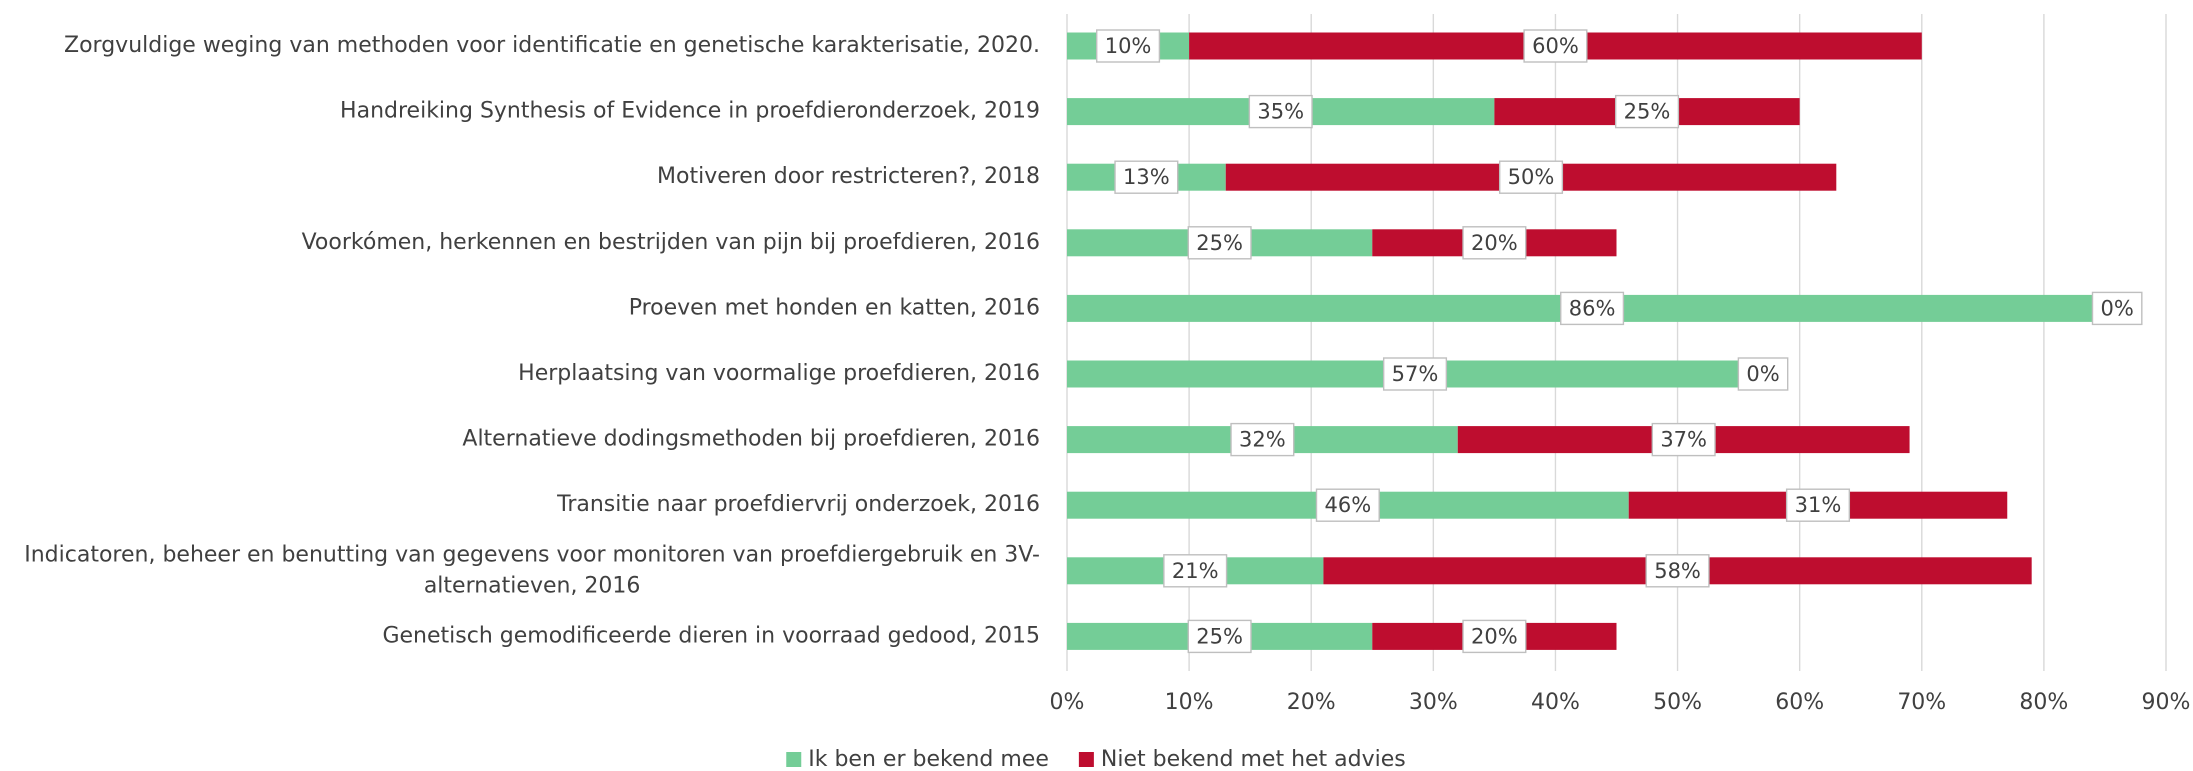 This screenshot has height=771, width=2193. I want to click on x-tick-label: 50%, so click(1677, 702).